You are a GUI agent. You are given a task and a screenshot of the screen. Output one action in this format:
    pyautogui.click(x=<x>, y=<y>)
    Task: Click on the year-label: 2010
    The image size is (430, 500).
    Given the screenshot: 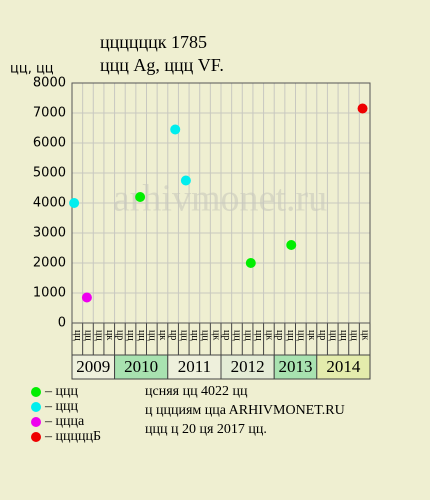 What is the action you would take?
    pyautogui.click(x=141, y=366)
    